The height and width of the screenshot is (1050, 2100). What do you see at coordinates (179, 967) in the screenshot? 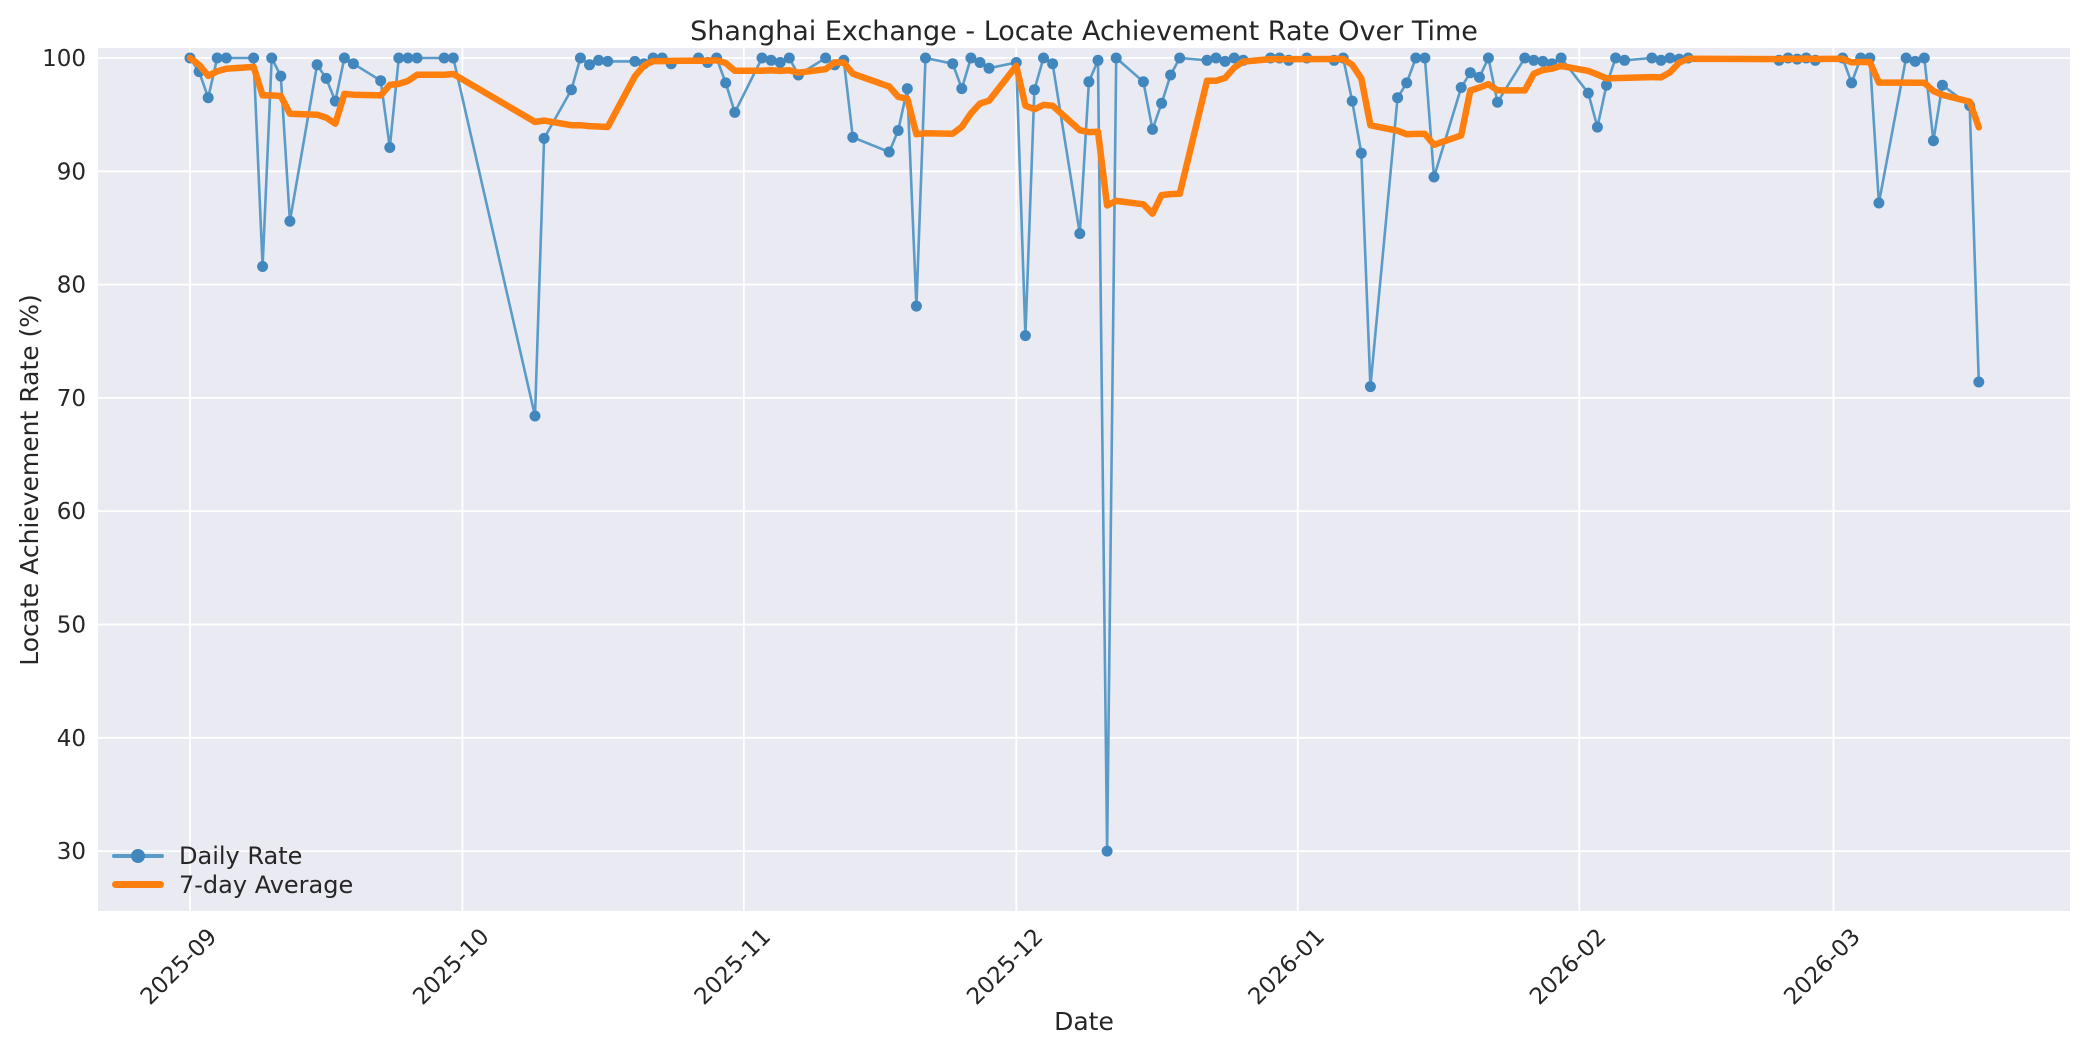
I see `x-tick-label: 2025-09` at bounding box center [179, 967].